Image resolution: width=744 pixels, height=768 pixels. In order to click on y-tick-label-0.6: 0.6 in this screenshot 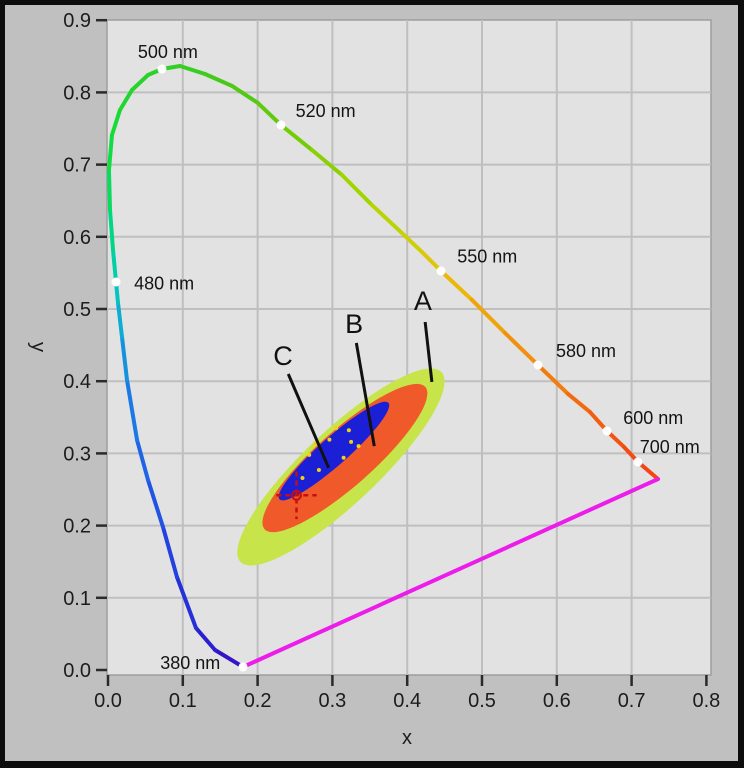, I will do `click(77, 238)`.